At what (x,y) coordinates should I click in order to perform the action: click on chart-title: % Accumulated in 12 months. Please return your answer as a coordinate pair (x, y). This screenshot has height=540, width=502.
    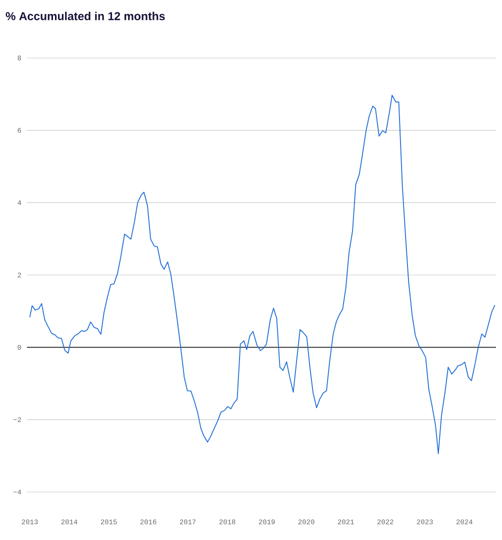
    Looking at the image, I should click on (85, 16).